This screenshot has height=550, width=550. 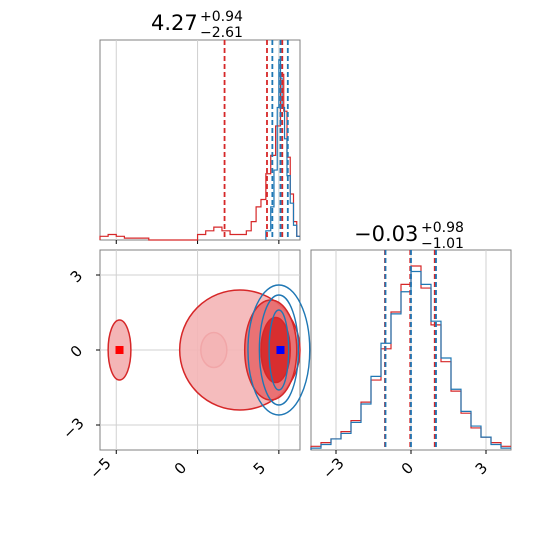 I want to click on title-param-2-lower: −1.01, so click(x=442, y=244).